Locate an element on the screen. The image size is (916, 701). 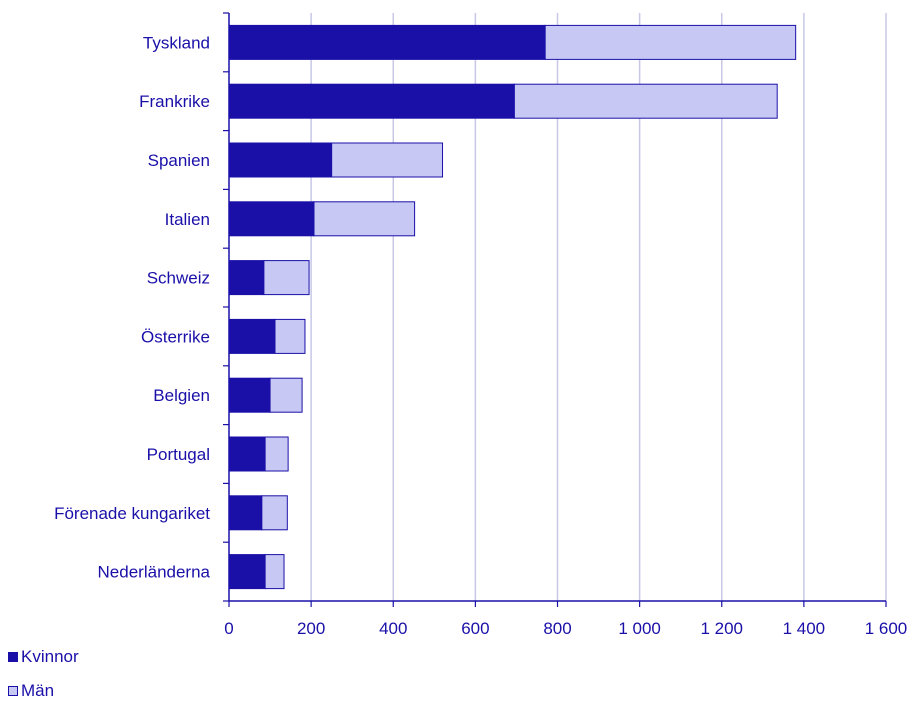
x-tick-labels: 0 200 400 600 800 1 000 1 200 1 400 1 600 is located at coordinates (565, 628).